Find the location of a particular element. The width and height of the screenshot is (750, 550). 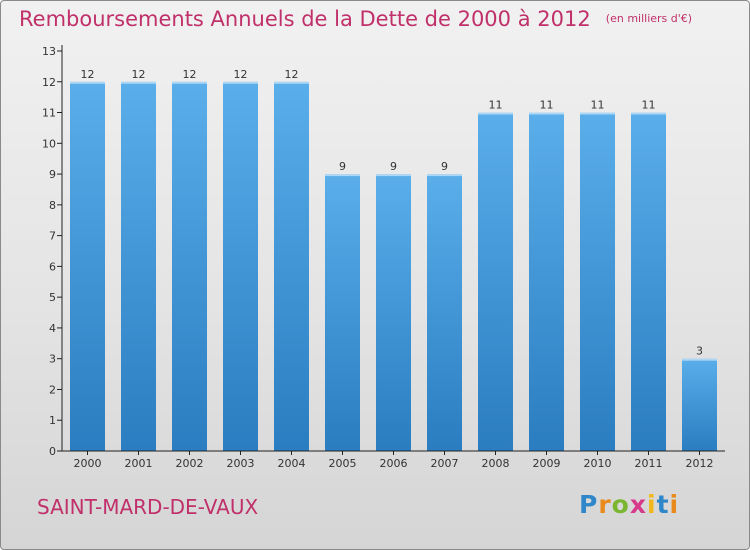

proxiti-logo: Proxiti is located at coordinates (629, 504).